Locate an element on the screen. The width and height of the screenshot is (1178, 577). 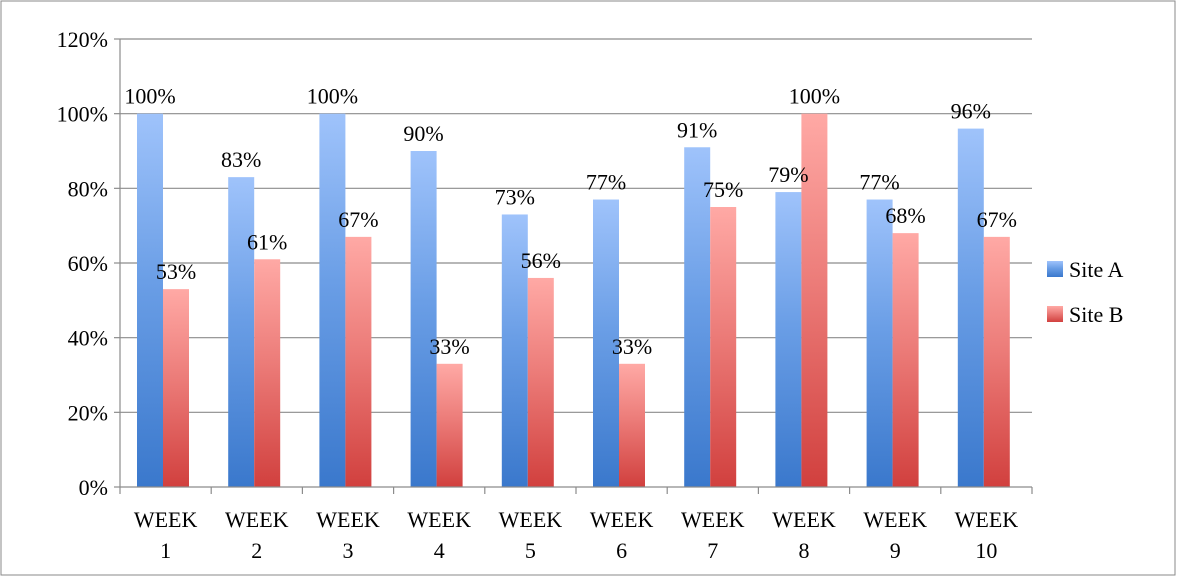
data-label: 56% is located at coordinates (541, 260).